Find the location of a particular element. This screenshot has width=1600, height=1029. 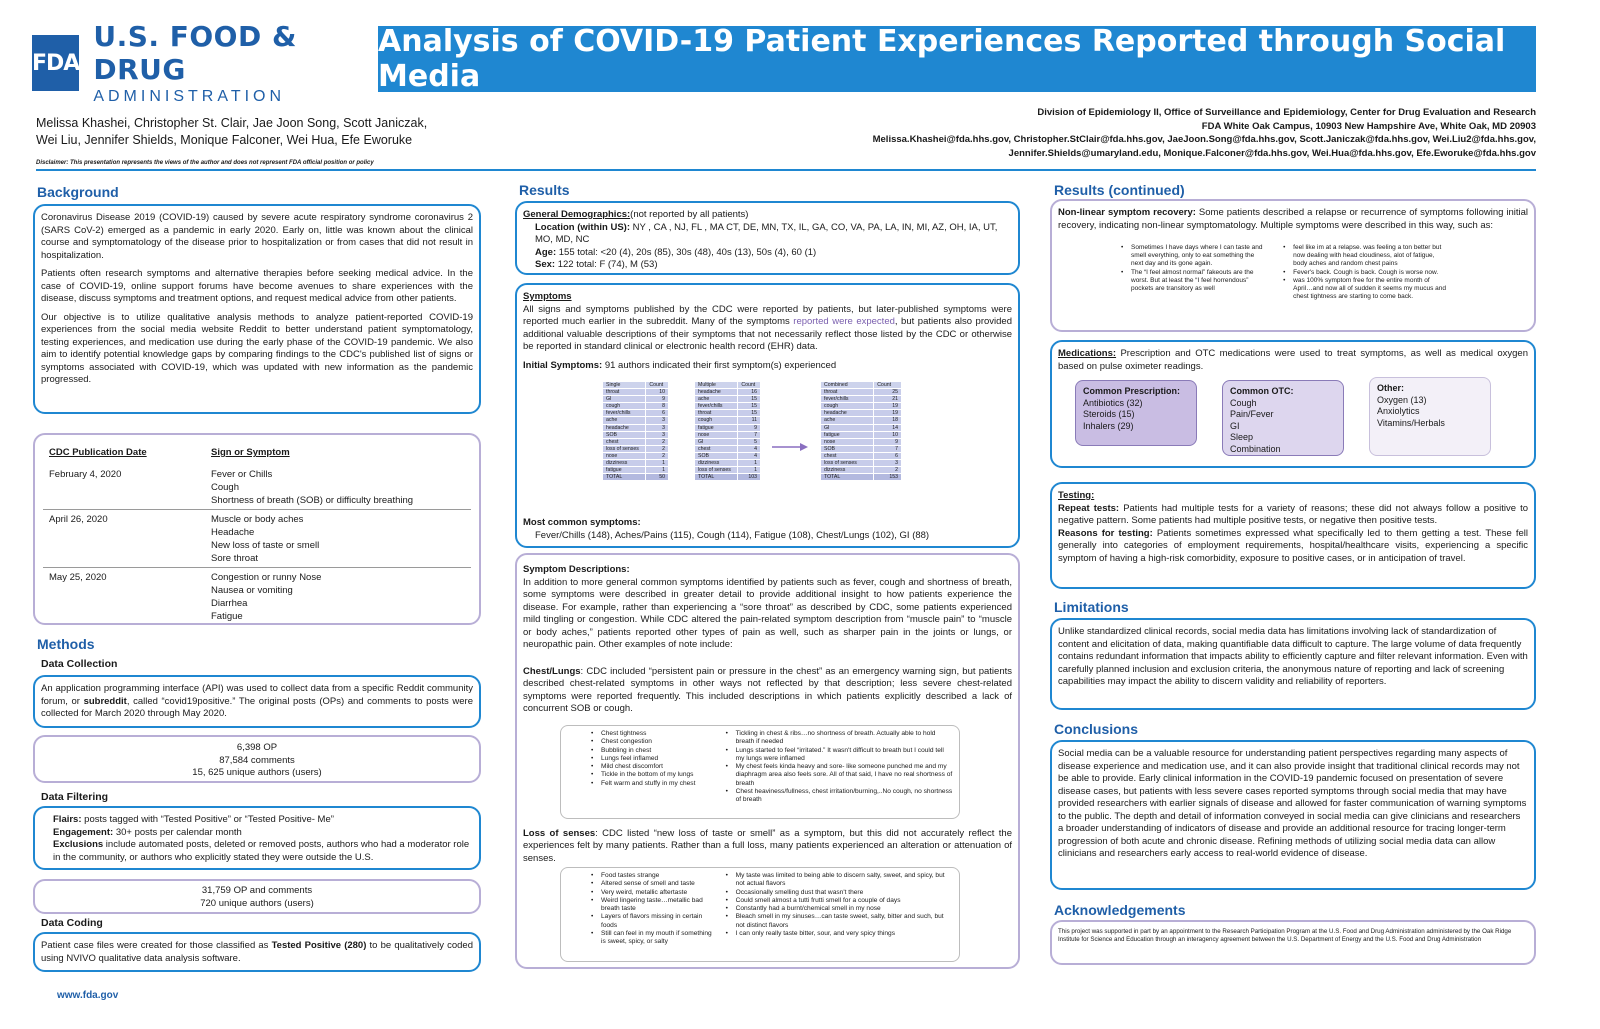

mini-table-row: fever/chills 21 is located at coordinates (860, 399).